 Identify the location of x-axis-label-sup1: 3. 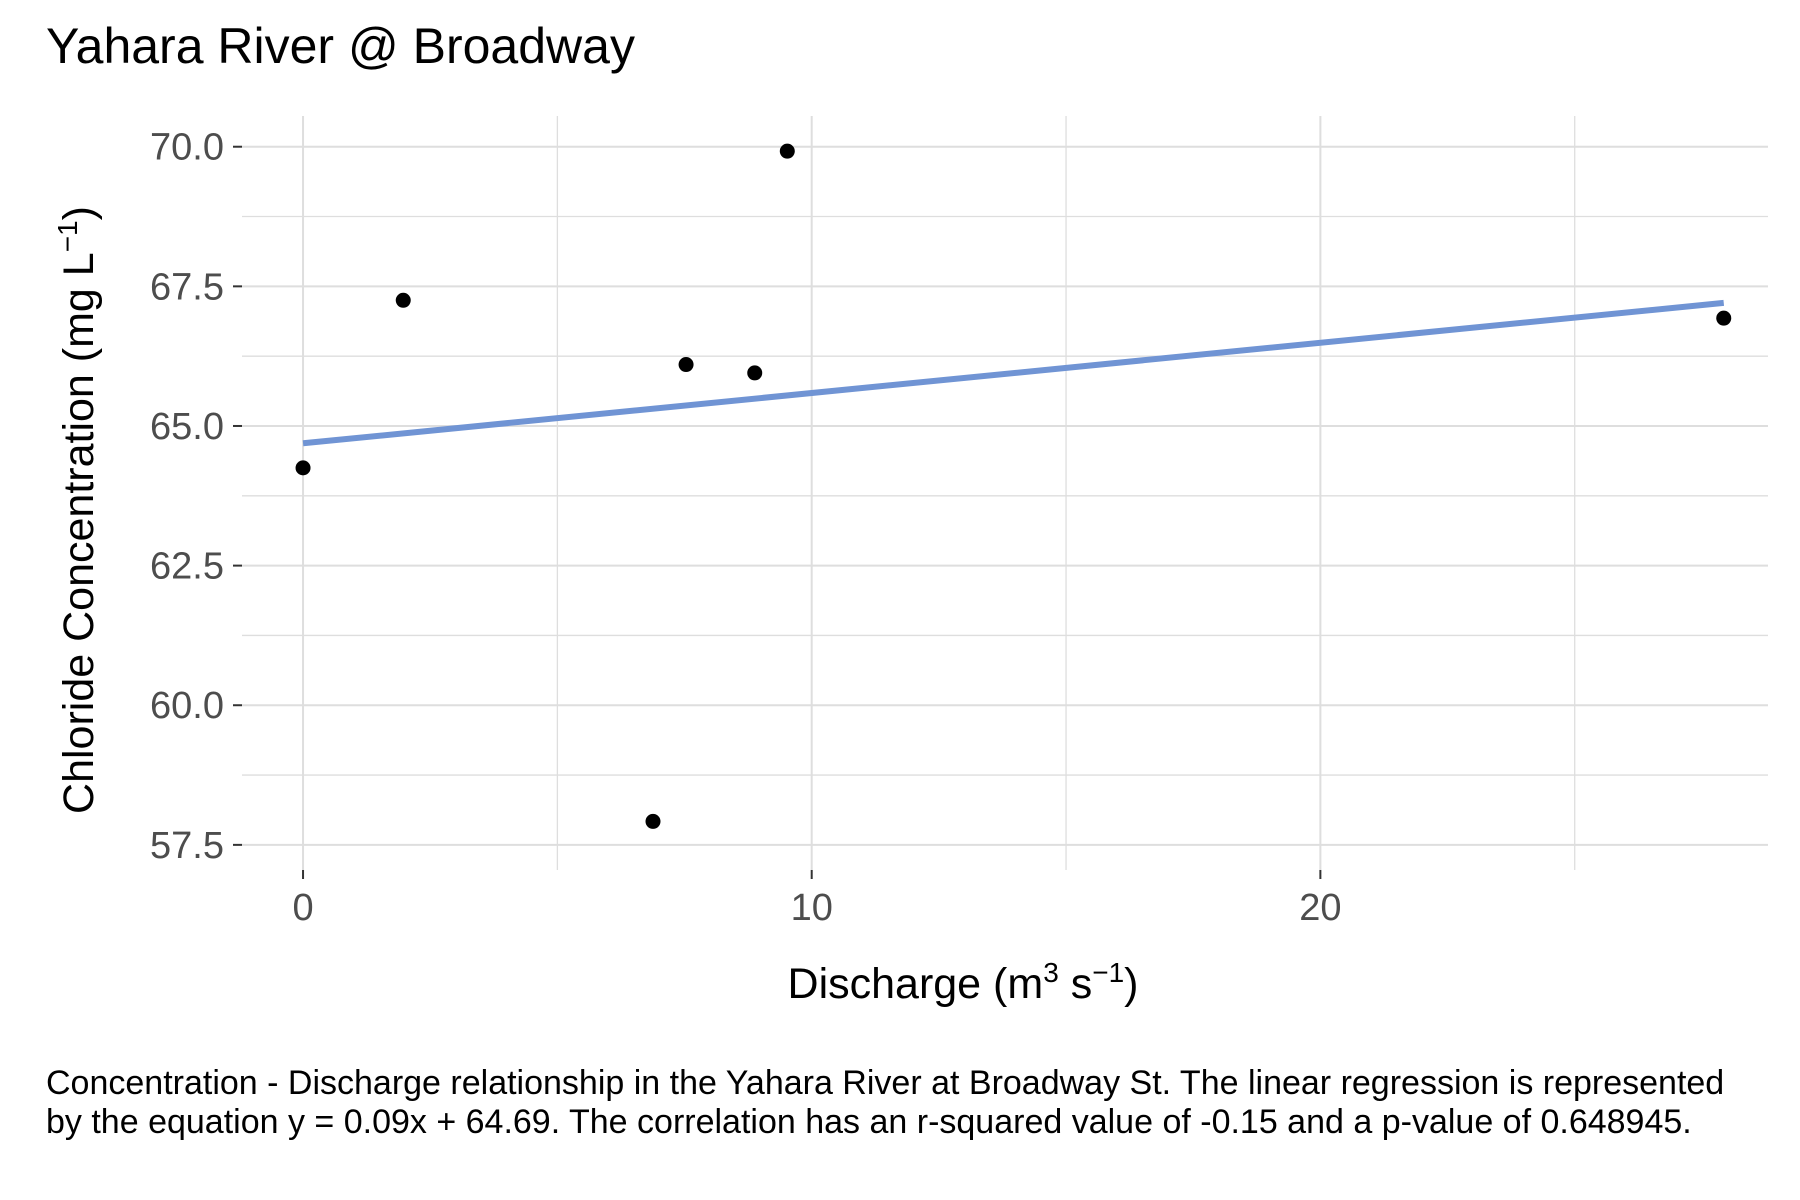
(1051, 972).